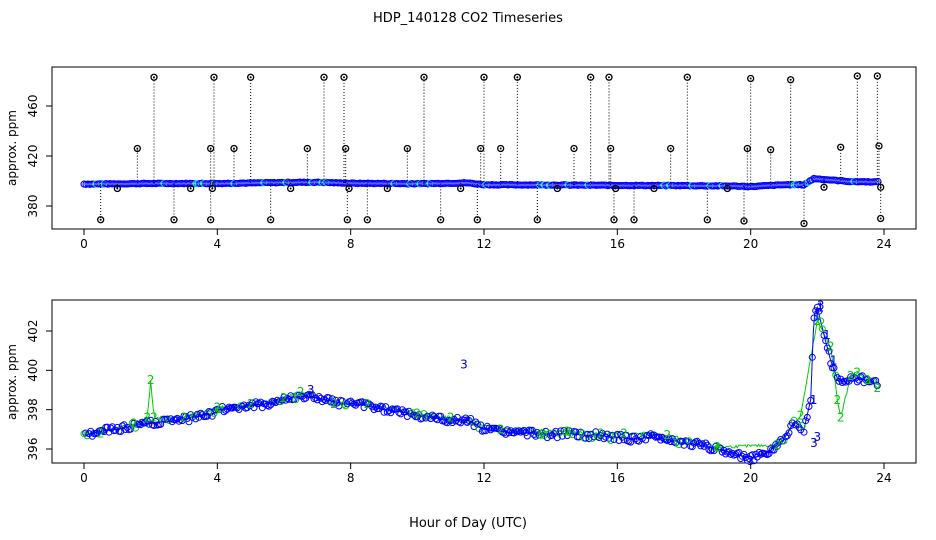 The image size is (936, 540). What do you see at coordinates (883, 244) in the screenshot?
I see `top-x-tick-label: 24` at bounding box center [883, 244].